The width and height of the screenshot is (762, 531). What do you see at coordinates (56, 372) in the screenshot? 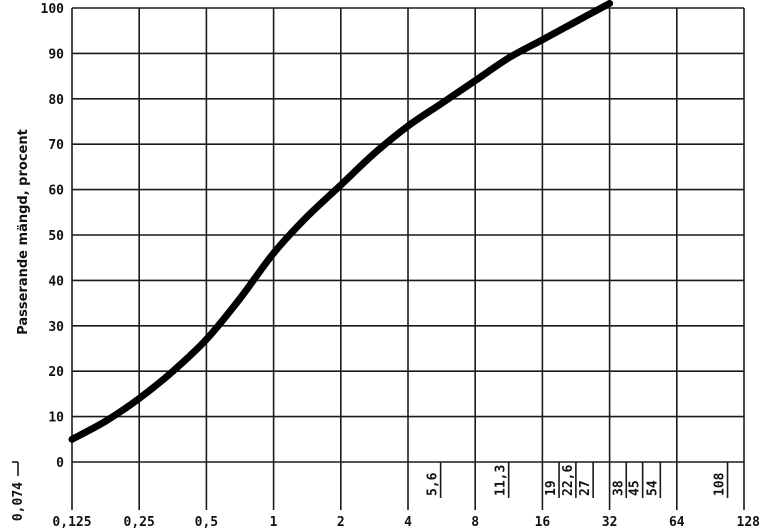
I see `y-tick-label: 20` at bounding box center [56, 372].